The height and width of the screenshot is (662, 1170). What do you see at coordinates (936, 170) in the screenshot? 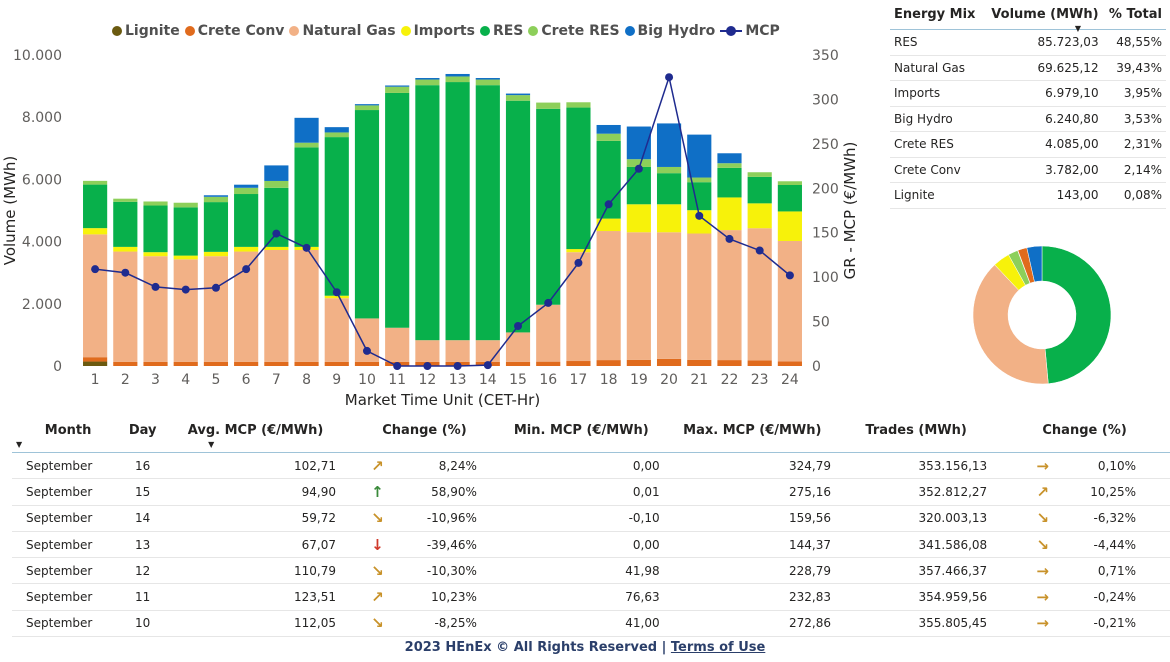
I see `mix-cell-mix: Crete Conv` at bounding box center [936, 170].